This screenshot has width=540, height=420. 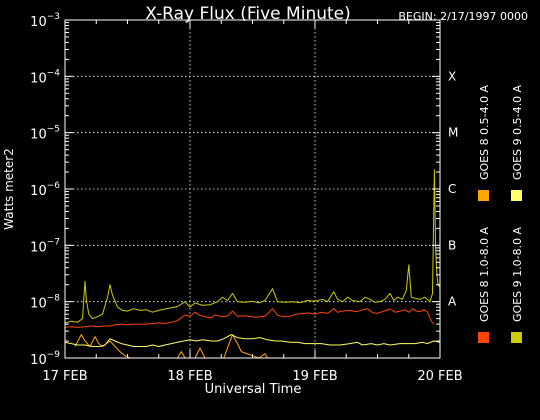 I want to click on y-tick-label: 10⁻⁵, so click(x=45, y=134).